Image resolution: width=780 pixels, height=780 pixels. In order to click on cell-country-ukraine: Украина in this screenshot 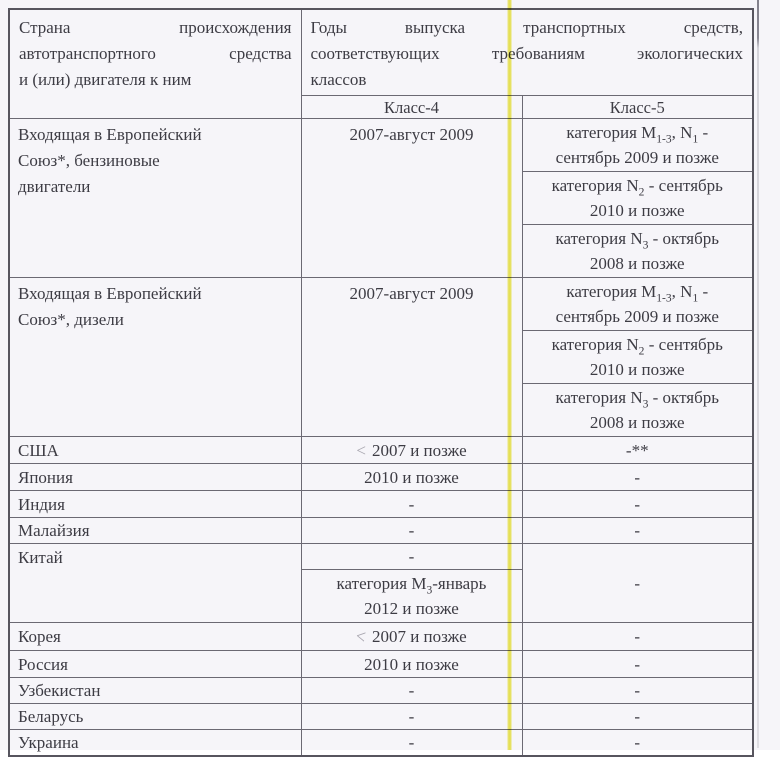, I will do `click(155, 743)`.